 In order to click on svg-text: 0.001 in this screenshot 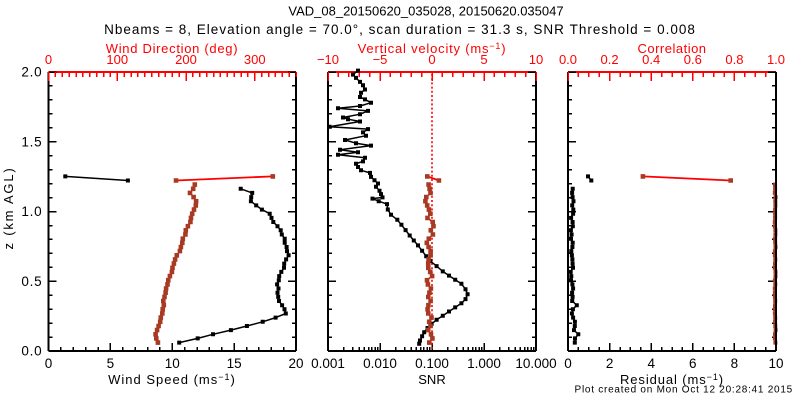, I will do `click(328, 363)`.